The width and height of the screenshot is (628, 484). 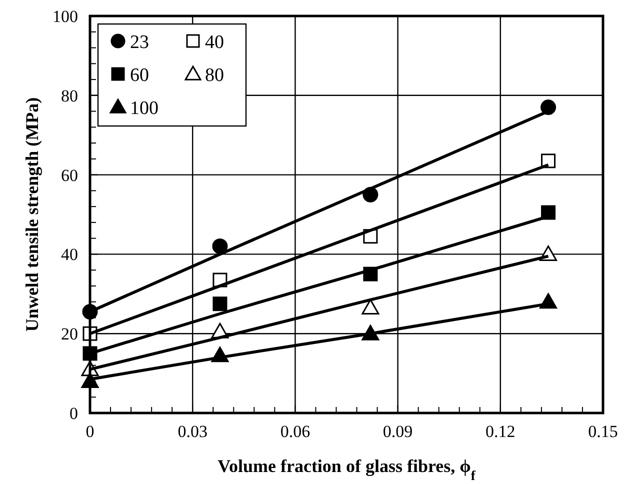 I want to click on x-tick-label: 0.03, so click(x=193, y=431).